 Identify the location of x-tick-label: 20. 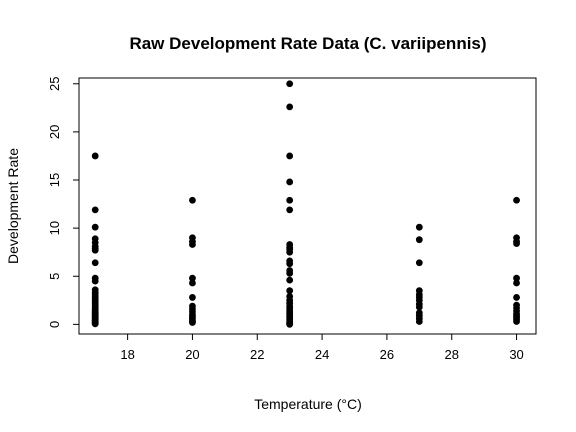
(192, 354).